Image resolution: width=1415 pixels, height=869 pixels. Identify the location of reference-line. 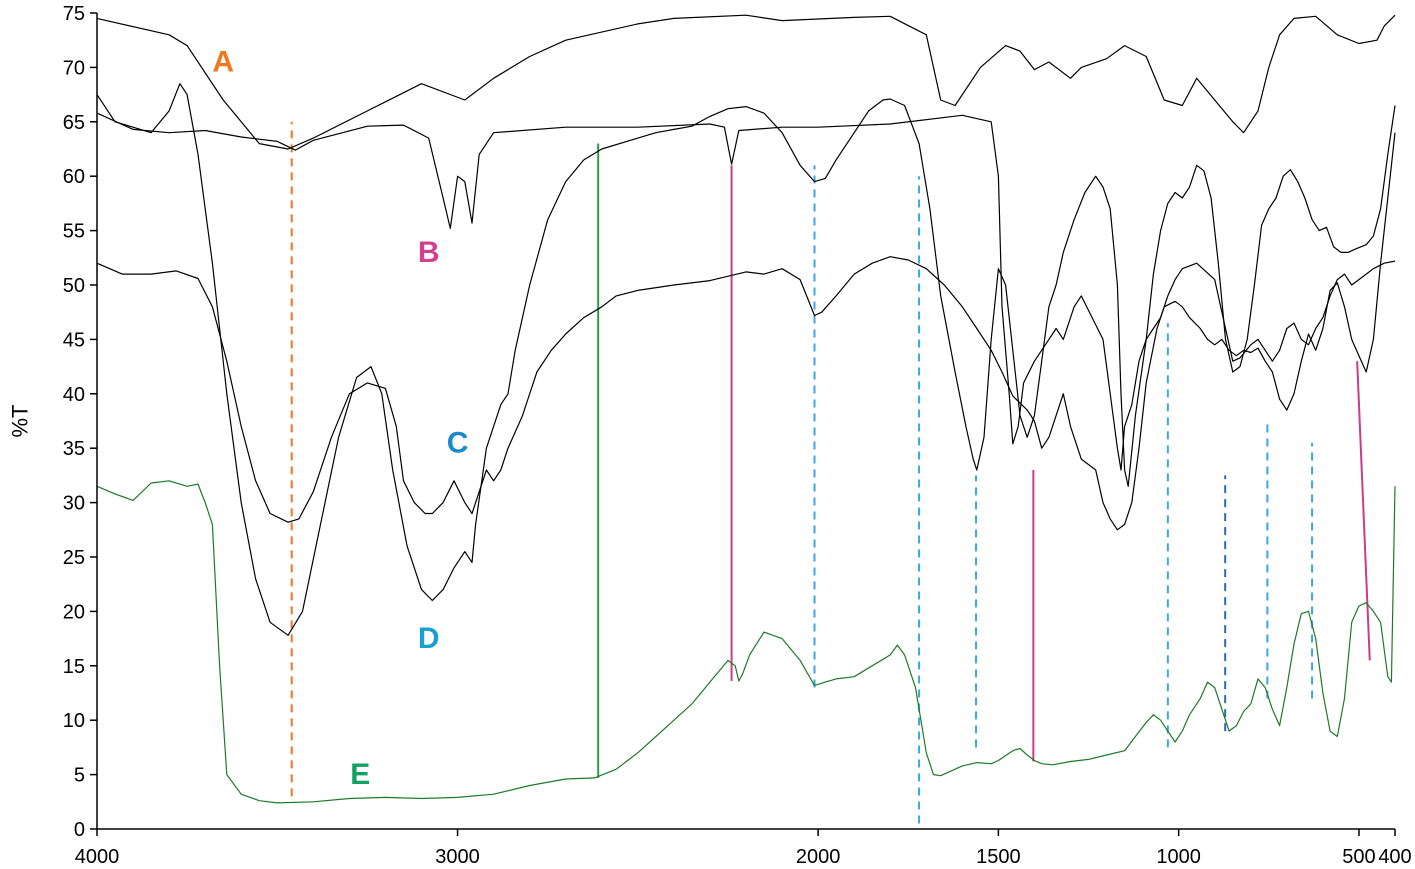
(1363, 511).